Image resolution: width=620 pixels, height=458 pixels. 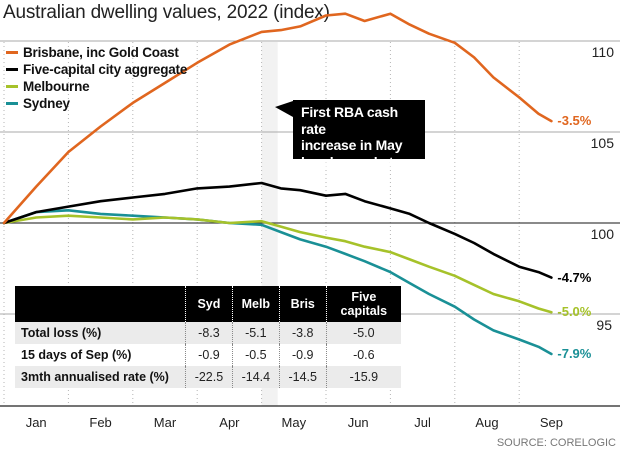 What do you see at coordinates (46, 103) in the screenshot?
I see `legend-label-sydney: Sydney` at bounding box center [46, 103].